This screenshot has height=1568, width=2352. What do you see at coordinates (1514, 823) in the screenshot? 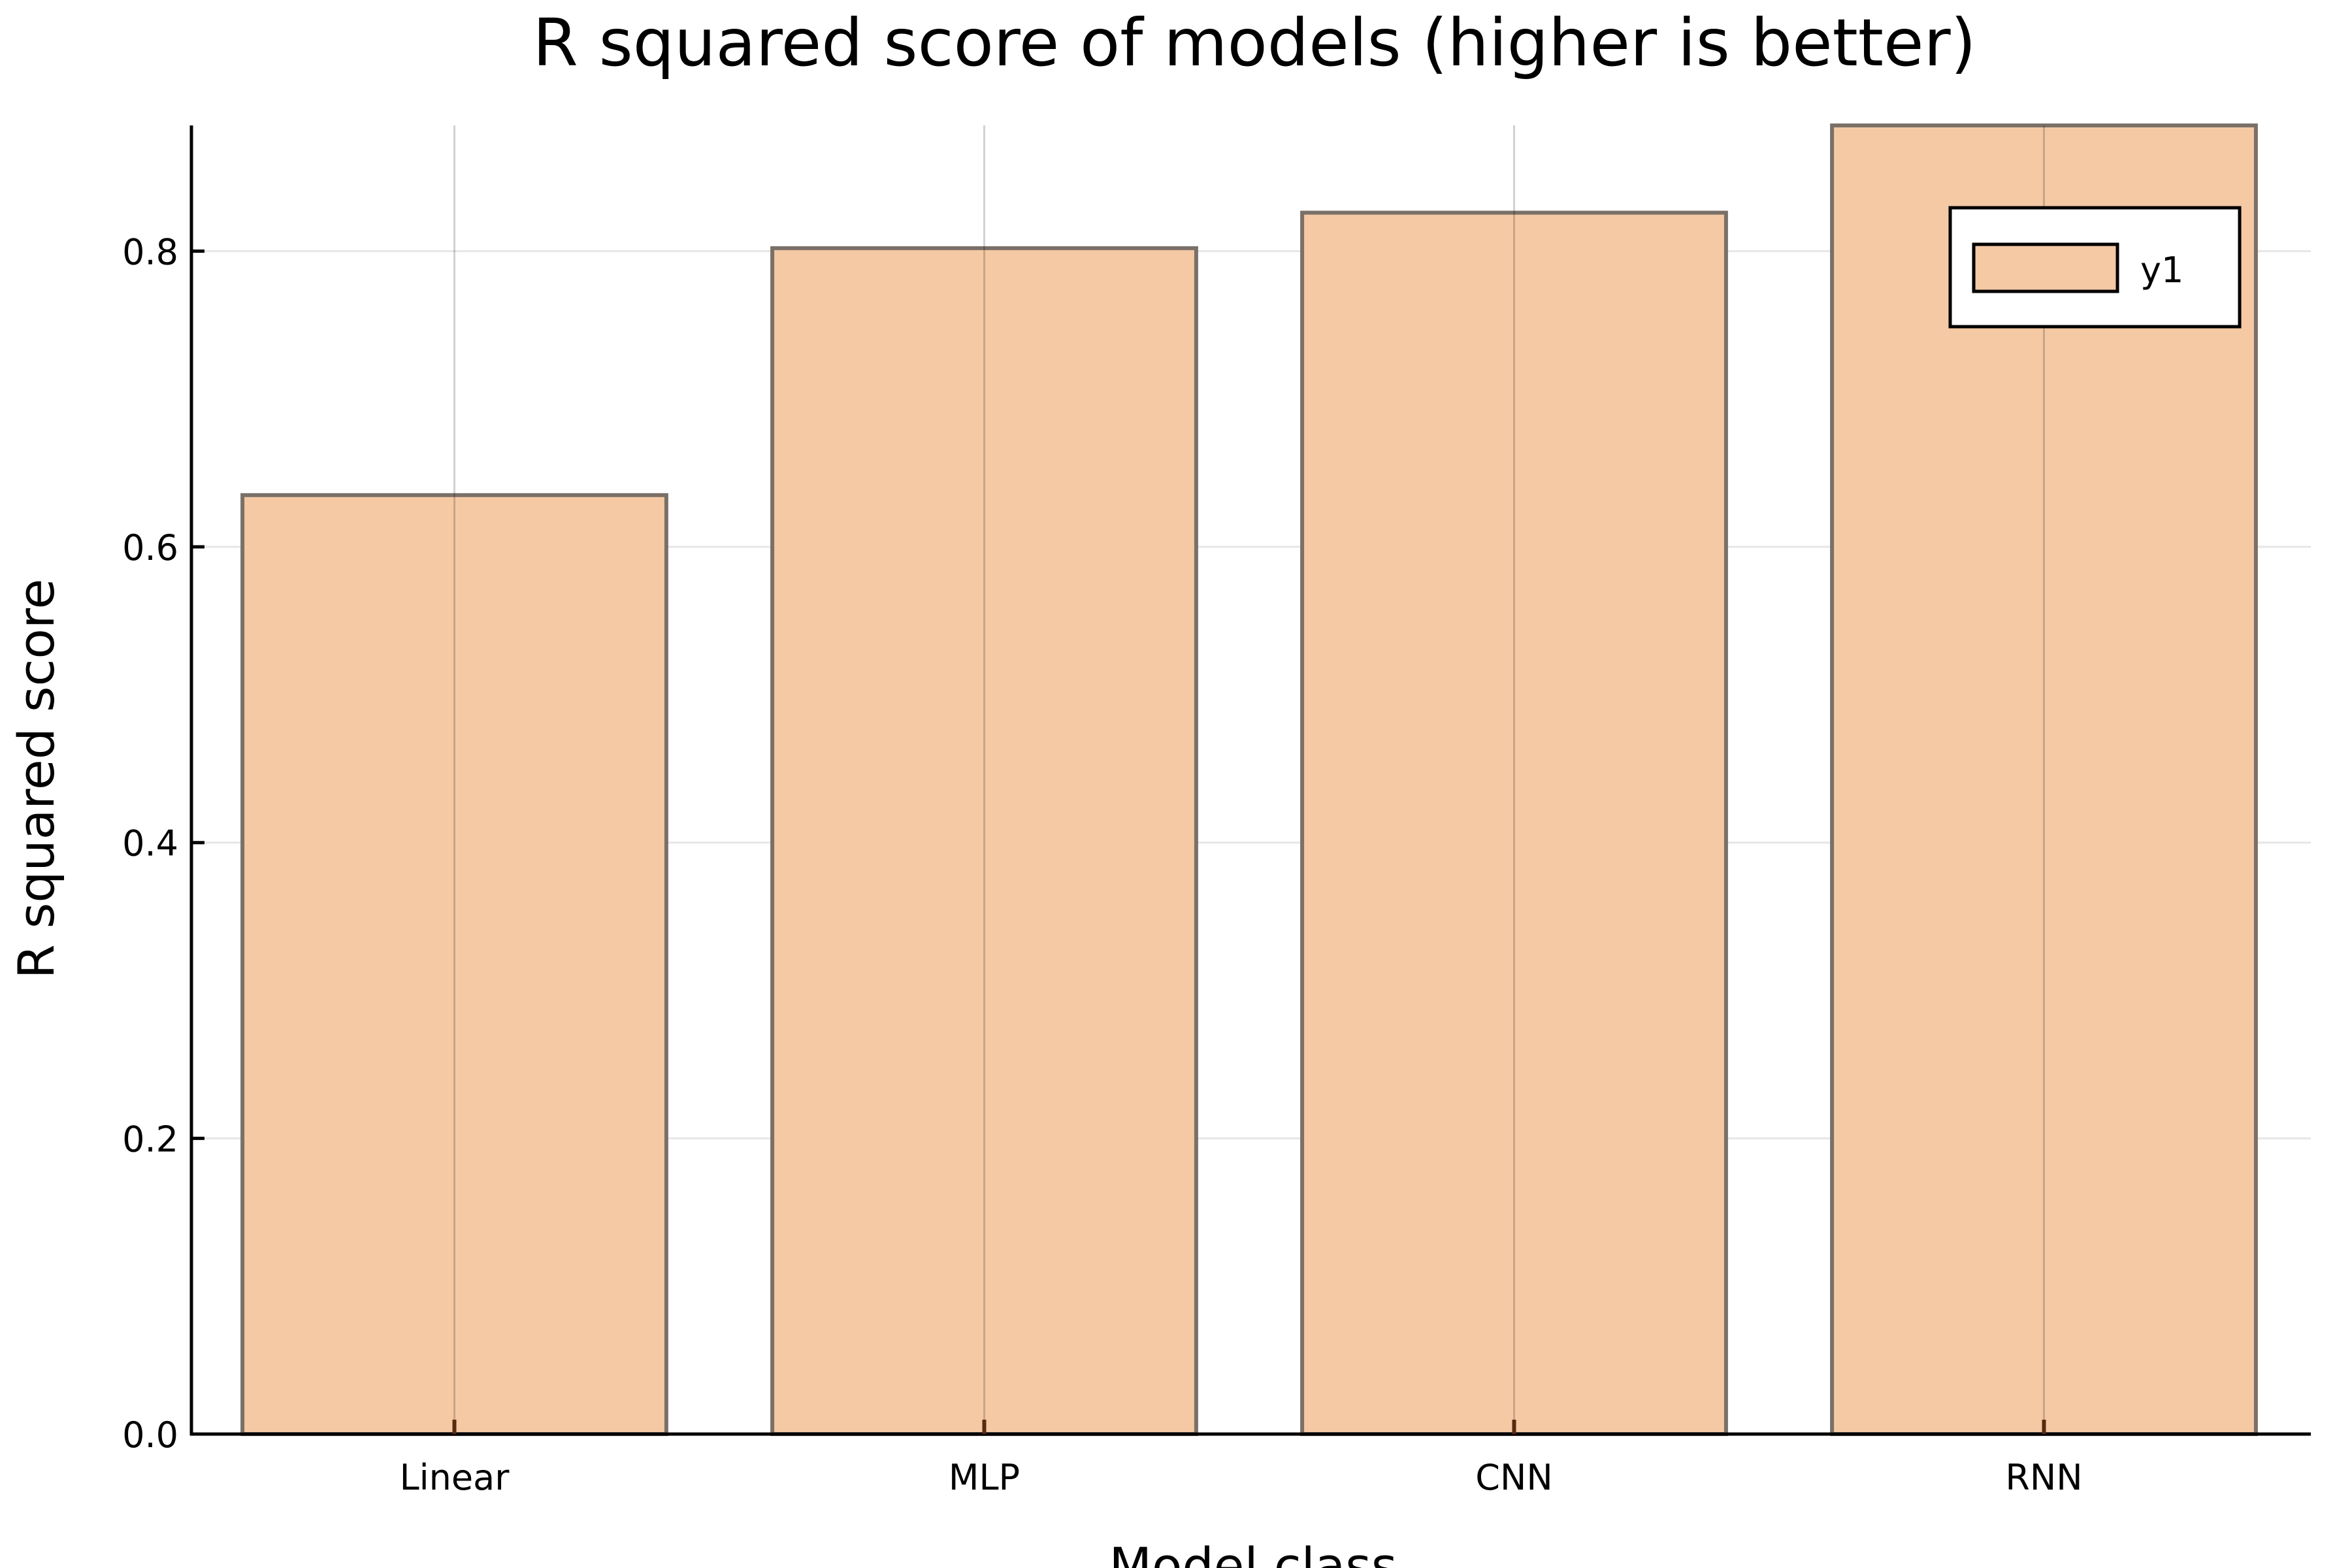
I see `bar-cnn` at bounding box center [1514, 823].